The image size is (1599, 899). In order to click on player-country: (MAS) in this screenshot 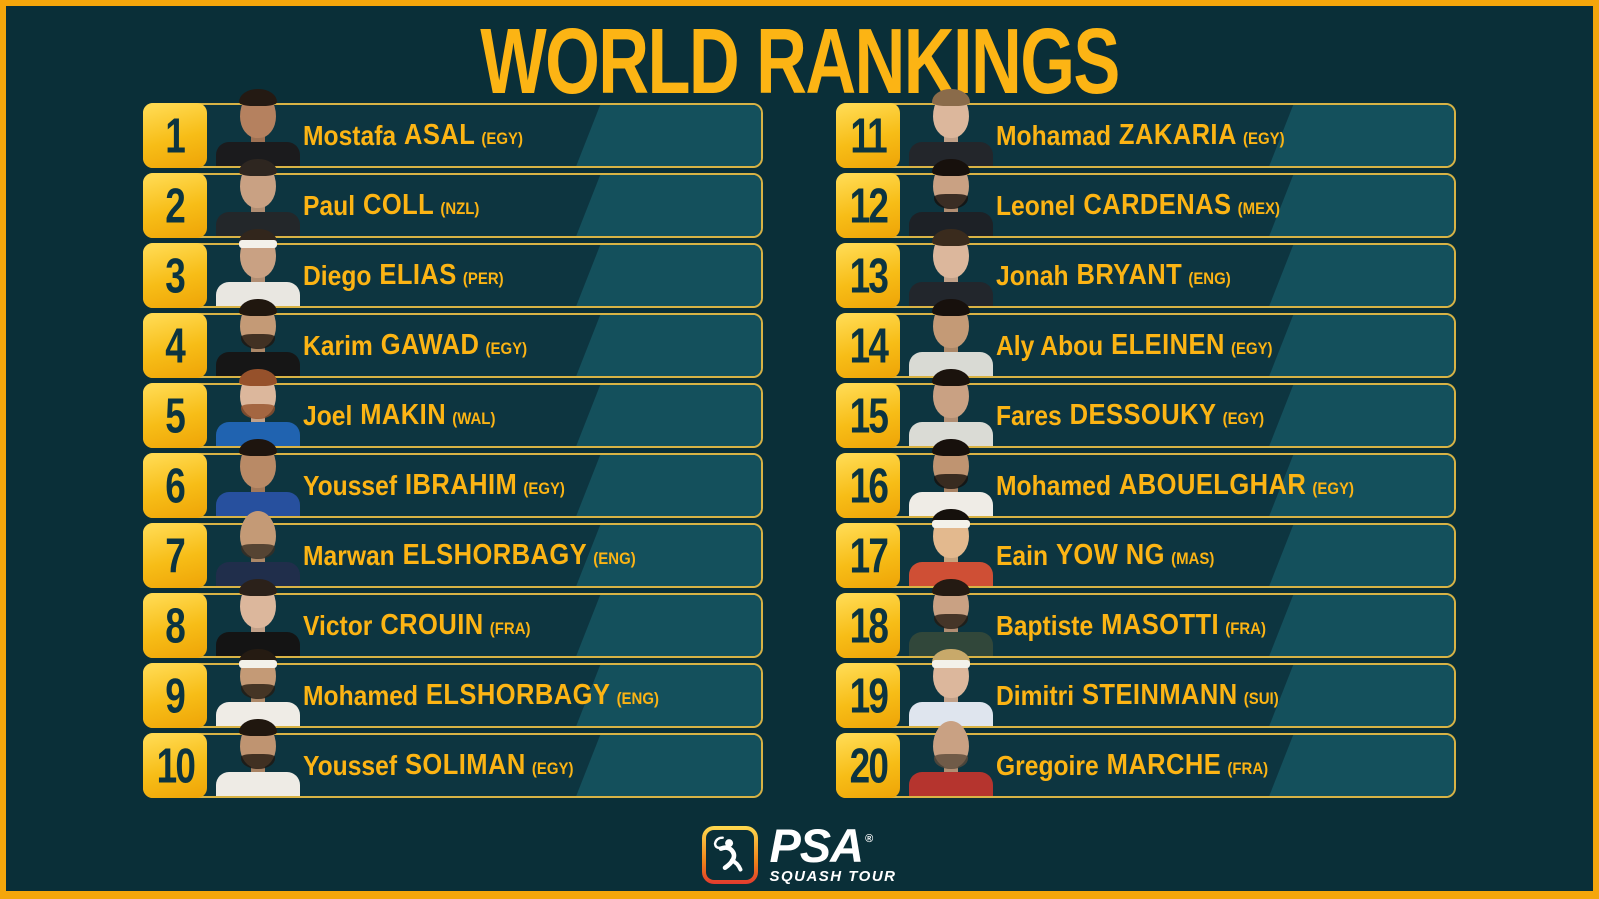, I will do `click(1193, 558)`.